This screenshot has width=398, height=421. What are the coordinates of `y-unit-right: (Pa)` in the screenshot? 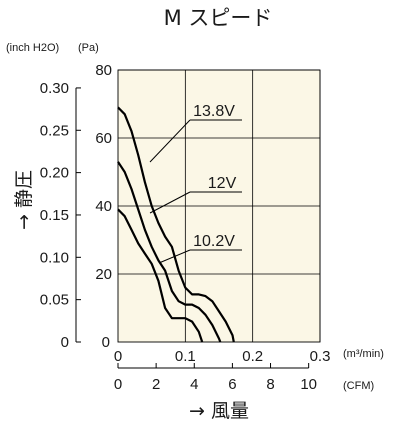 It's located at (88, 48).